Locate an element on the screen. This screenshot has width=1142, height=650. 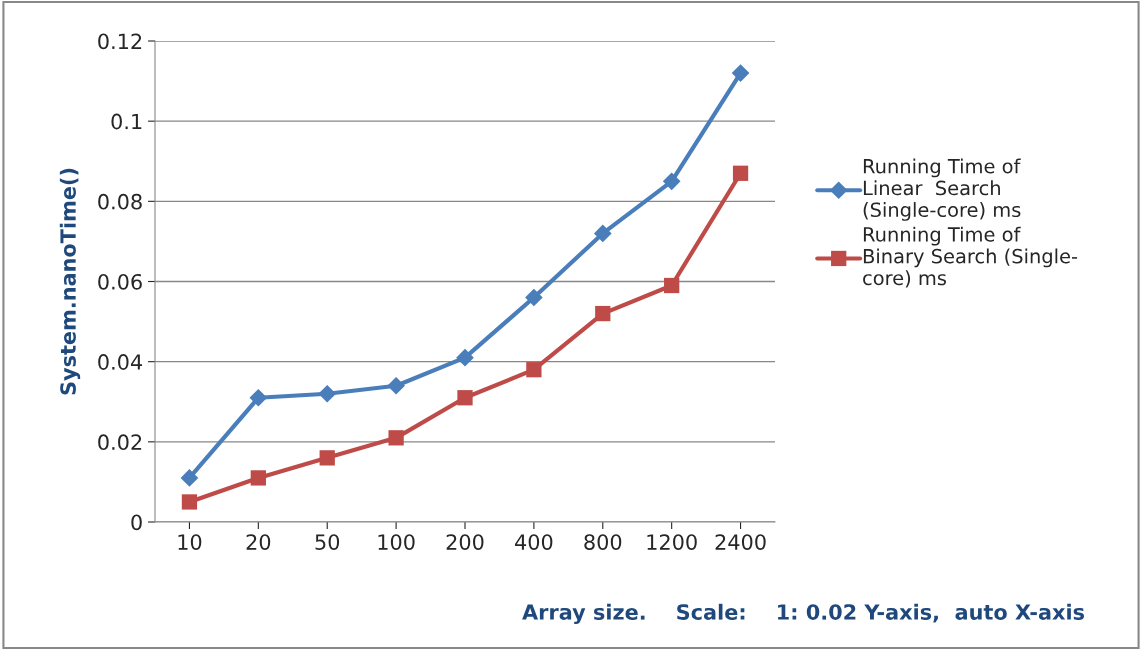
x-tick-label: 400 is located at coordinates (534, 542).